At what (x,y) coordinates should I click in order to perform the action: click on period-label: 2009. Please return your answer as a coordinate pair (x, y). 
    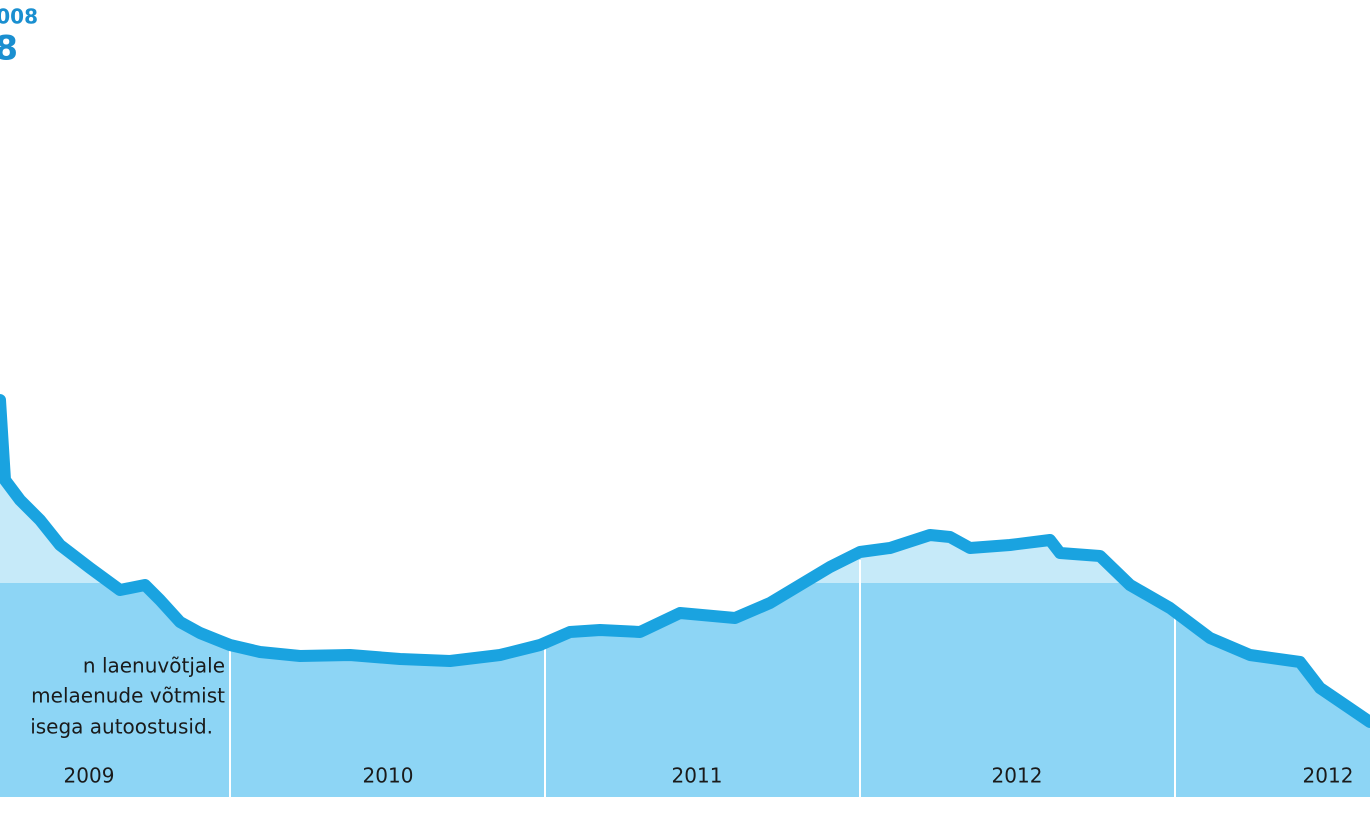
    Looking at the image, I should click on (89, 776).